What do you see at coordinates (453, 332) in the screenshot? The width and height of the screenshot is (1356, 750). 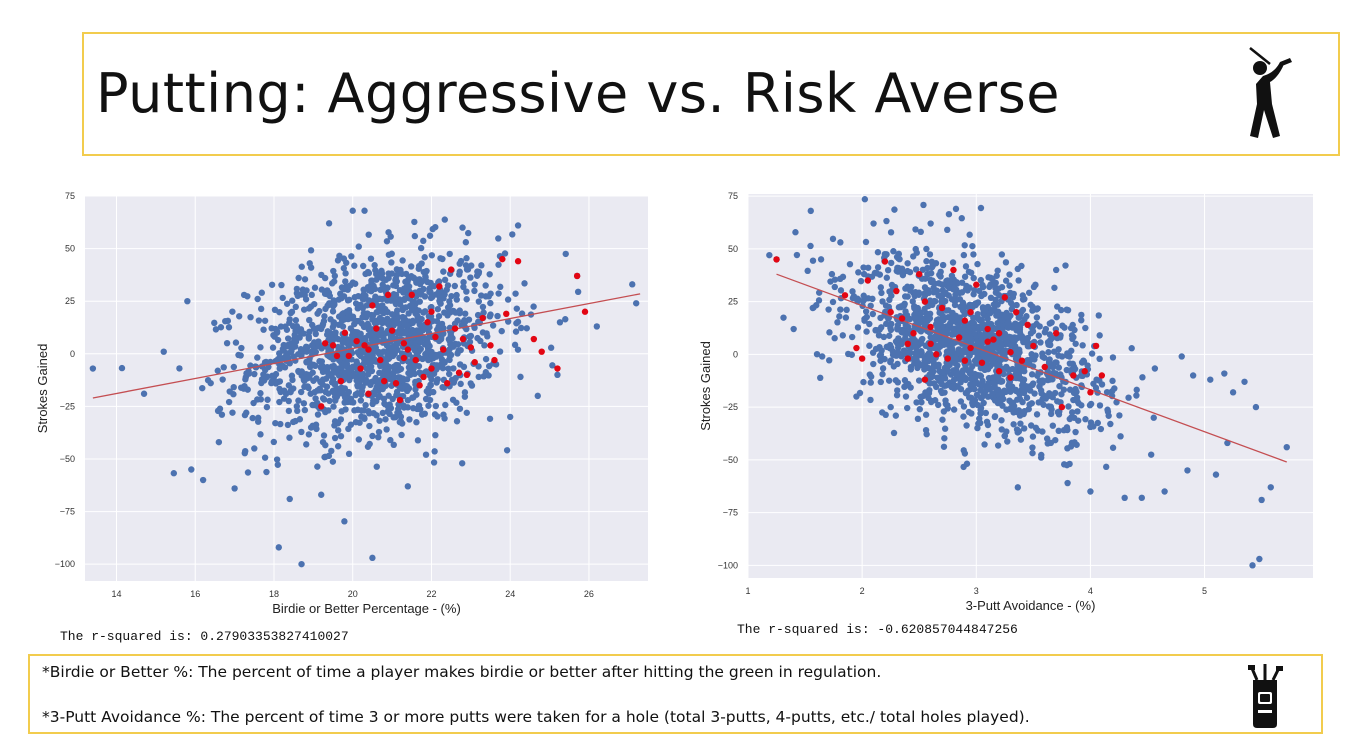 I see `highlight-points` at bounding box center [453, 332].